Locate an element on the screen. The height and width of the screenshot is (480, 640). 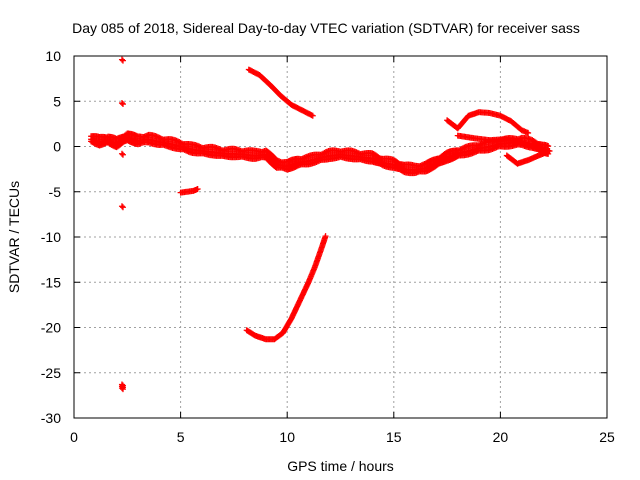
y-tick-label: -30 is located at coordinates (51, 418).